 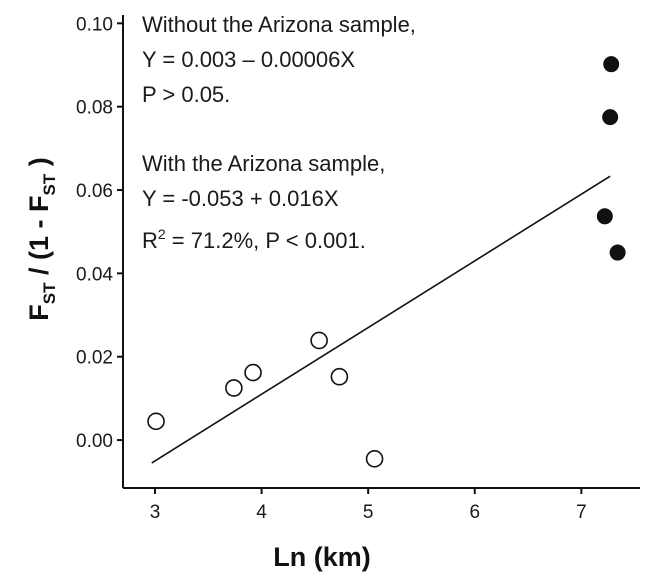 I want to click on annotation-block1-line1: Without the Arizona sample,, so click(x=279, y=24).